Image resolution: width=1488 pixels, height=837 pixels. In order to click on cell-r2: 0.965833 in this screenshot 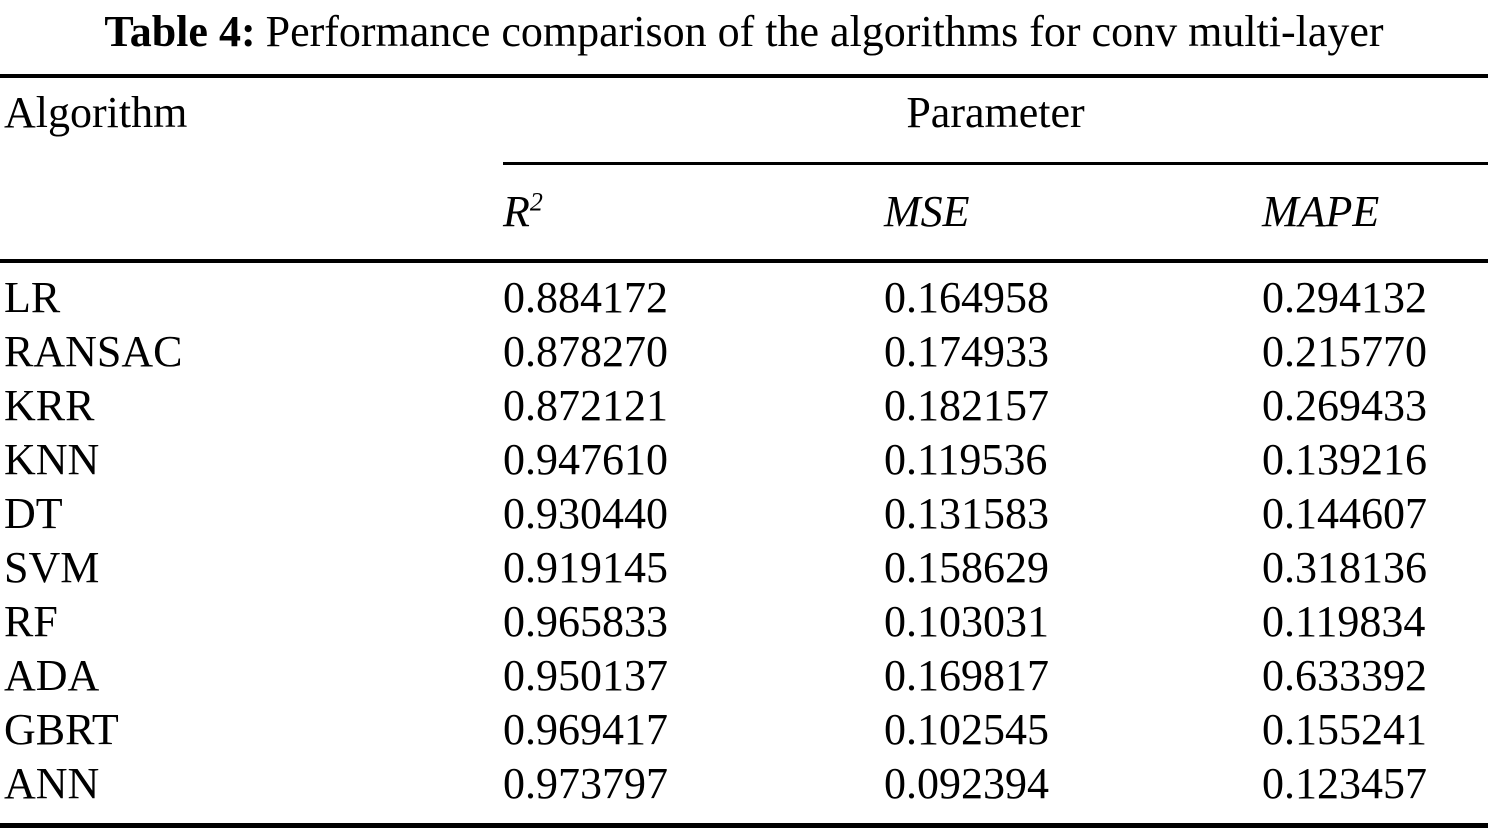, I will do `click(585, 621)`.